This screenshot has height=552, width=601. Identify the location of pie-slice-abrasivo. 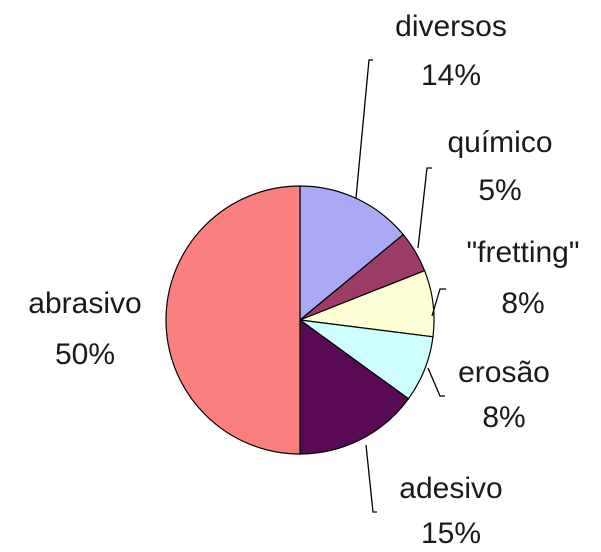
(233, 320).